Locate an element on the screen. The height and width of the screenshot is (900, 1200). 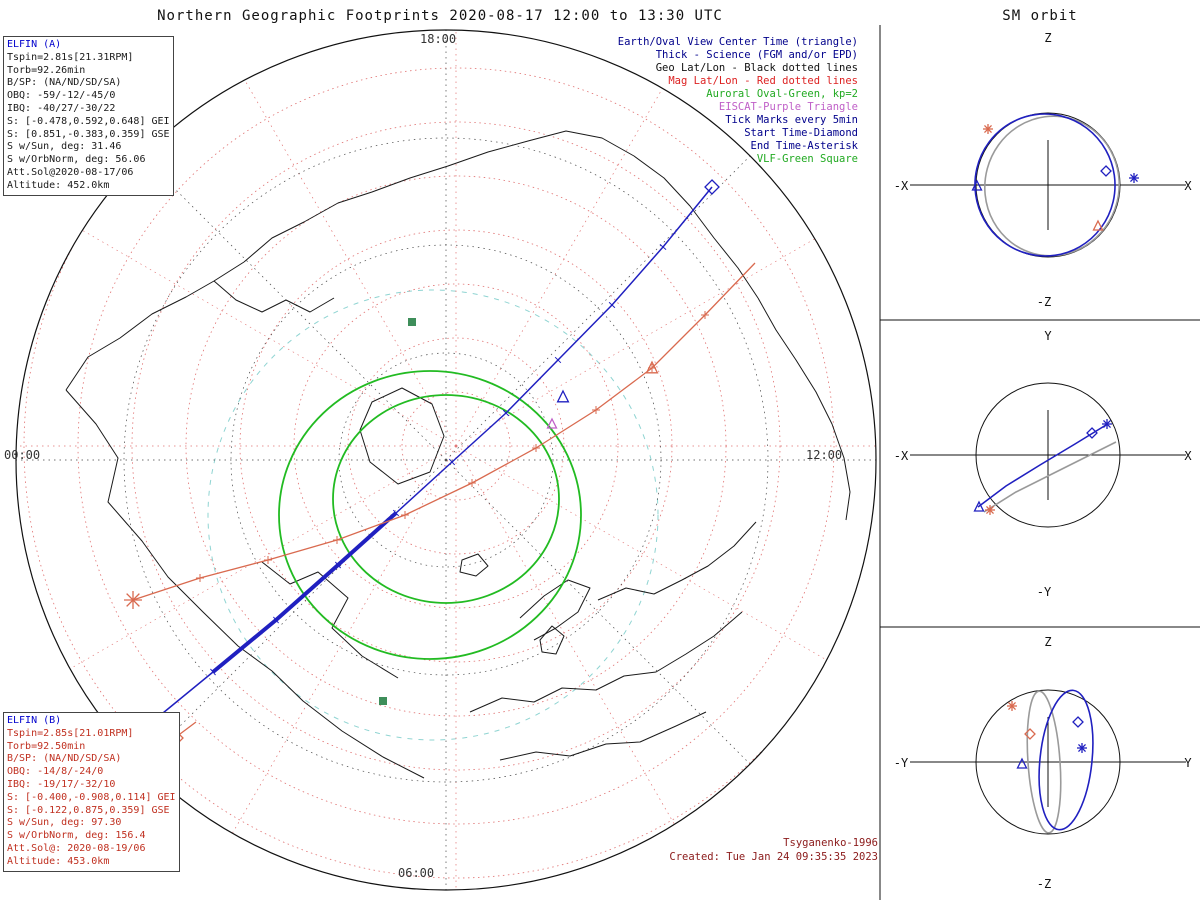
legend-line: EISCAT-Purple Triangle is located at coordinates (788, 107).